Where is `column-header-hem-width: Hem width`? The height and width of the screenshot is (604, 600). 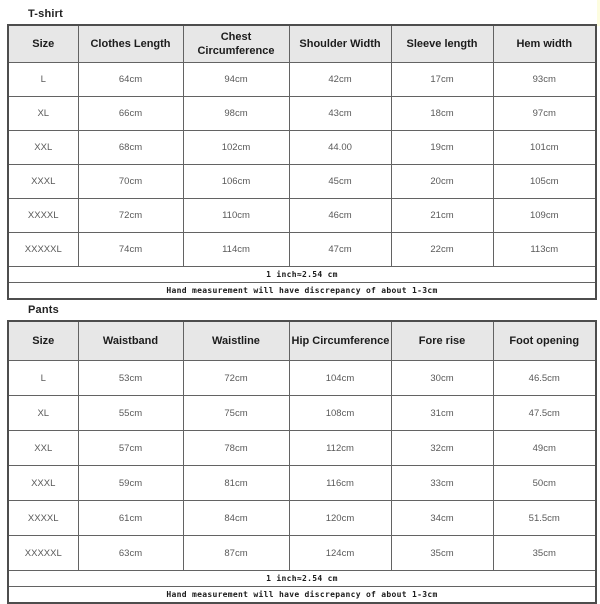 column-header-hem-width: Hem width is located at coordinates (544, 43).